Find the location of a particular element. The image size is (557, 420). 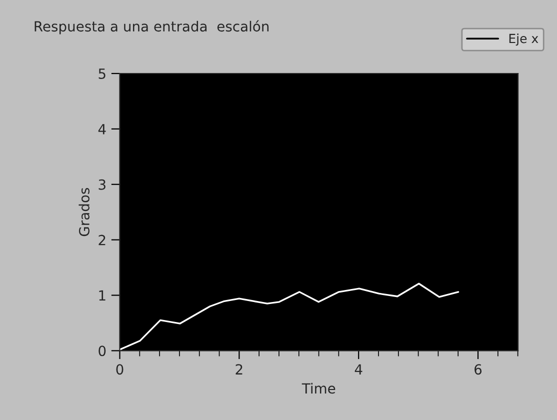

chart-title: Respuesta a una entrada escalón is located at coordinates (151, 27).